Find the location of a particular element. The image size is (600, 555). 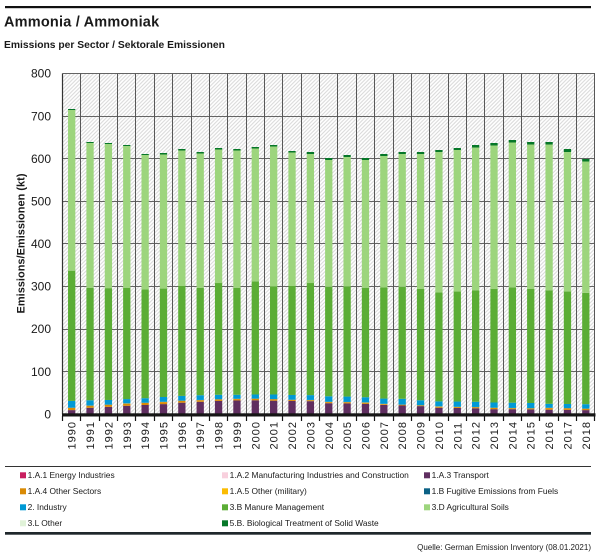

svg-text: 2009 is located at coordinates (422, 435).